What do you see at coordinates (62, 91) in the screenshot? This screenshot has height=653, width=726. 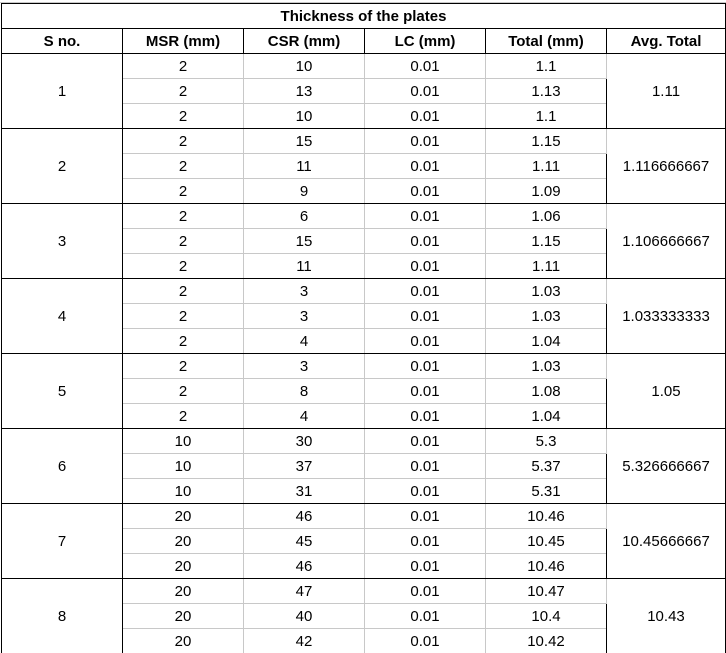 I see `cell-sno: 1` at bounding box center [62, 91].